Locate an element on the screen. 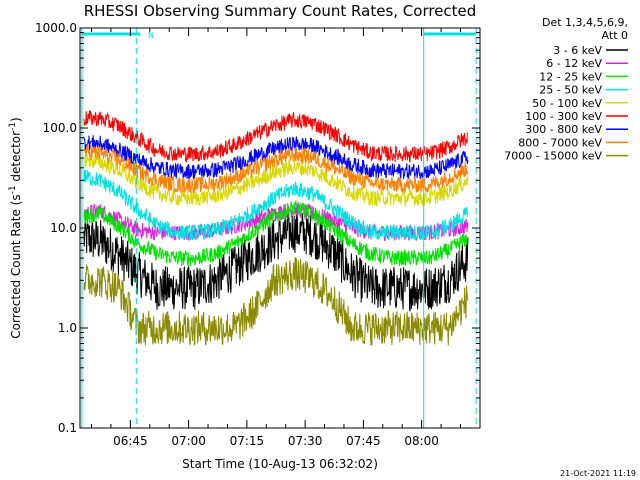 Image resolution: width=640 pixels, height=480 pixels. night-annotation: N is located at coordinates (151, 35).